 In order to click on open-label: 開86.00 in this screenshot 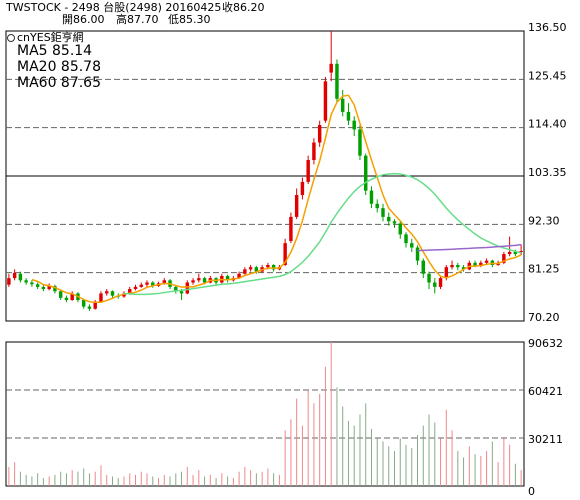, I will do `click(83, 19)`.